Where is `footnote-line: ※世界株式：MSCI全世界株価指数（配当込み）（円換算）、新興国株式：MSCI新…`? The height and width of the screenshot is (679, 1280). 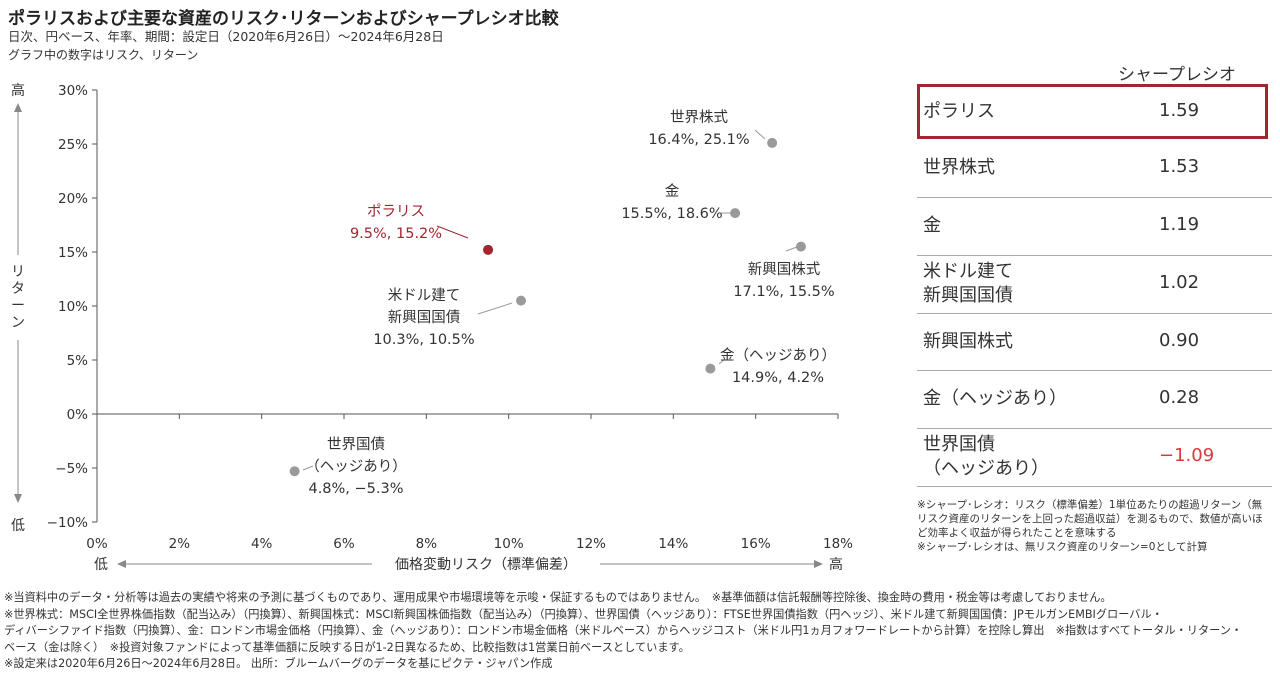 footnote-line: ※世界株式：MSCI全世界株価指数（配当込み）（円換算）、新興国株式：MSCI新… is located at coordinates (583, 614).